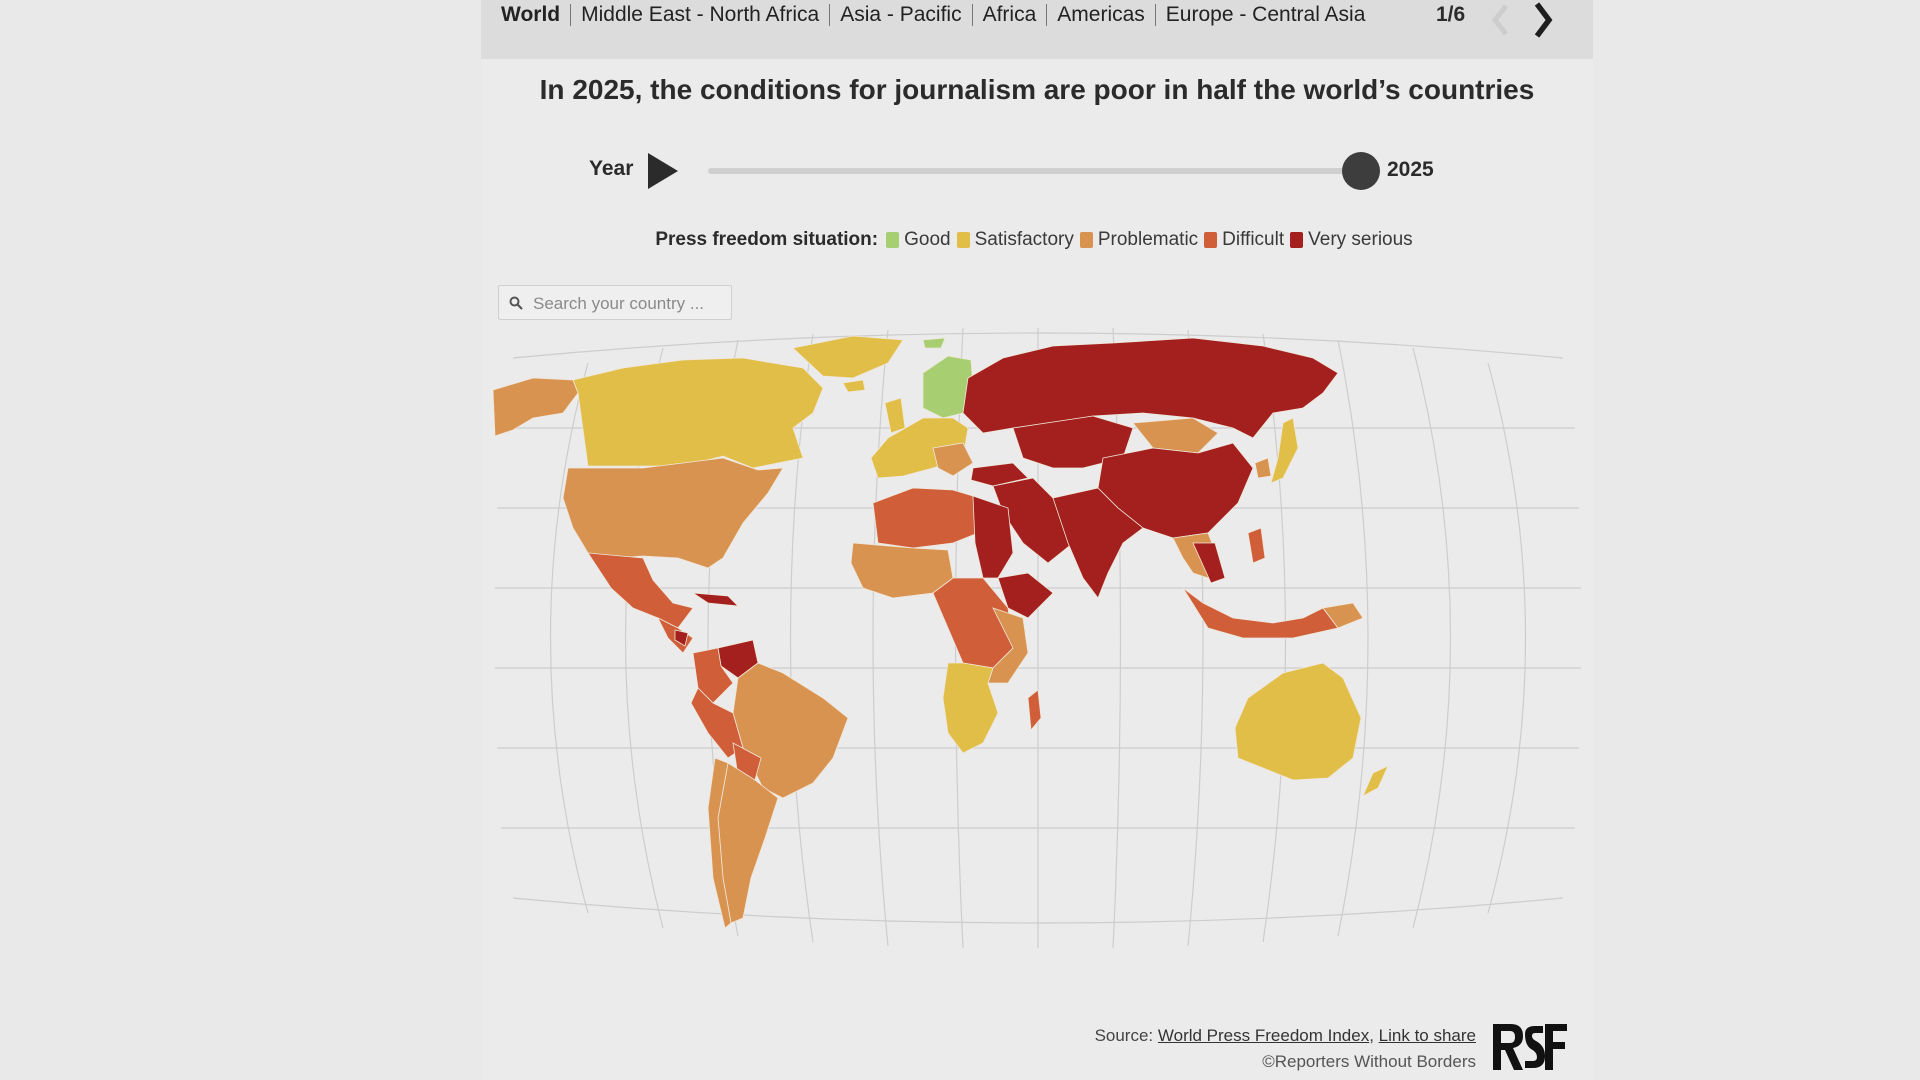  Describe the element at coordinates (536, 15) in the screenshot. I see `tab-world: World` at that location.